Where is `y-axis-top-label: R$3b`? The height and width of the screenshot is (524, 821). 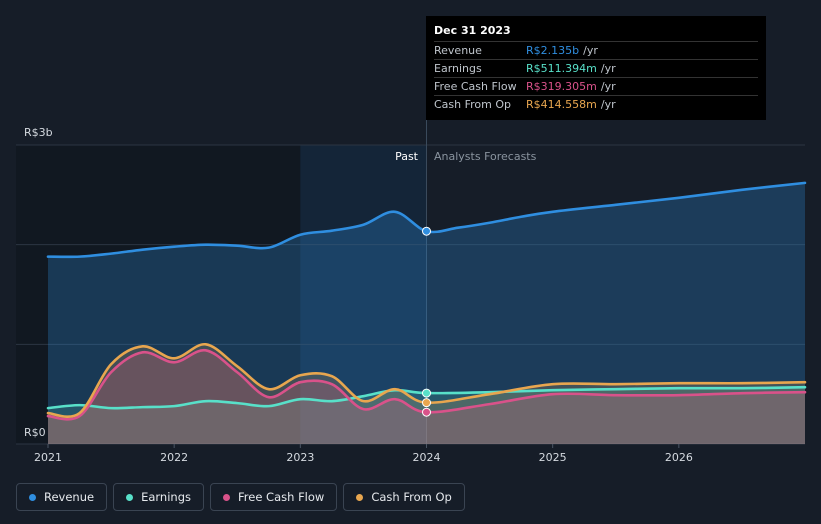
y-axis-top-label: R$3b is located at coordinates (38, 132).